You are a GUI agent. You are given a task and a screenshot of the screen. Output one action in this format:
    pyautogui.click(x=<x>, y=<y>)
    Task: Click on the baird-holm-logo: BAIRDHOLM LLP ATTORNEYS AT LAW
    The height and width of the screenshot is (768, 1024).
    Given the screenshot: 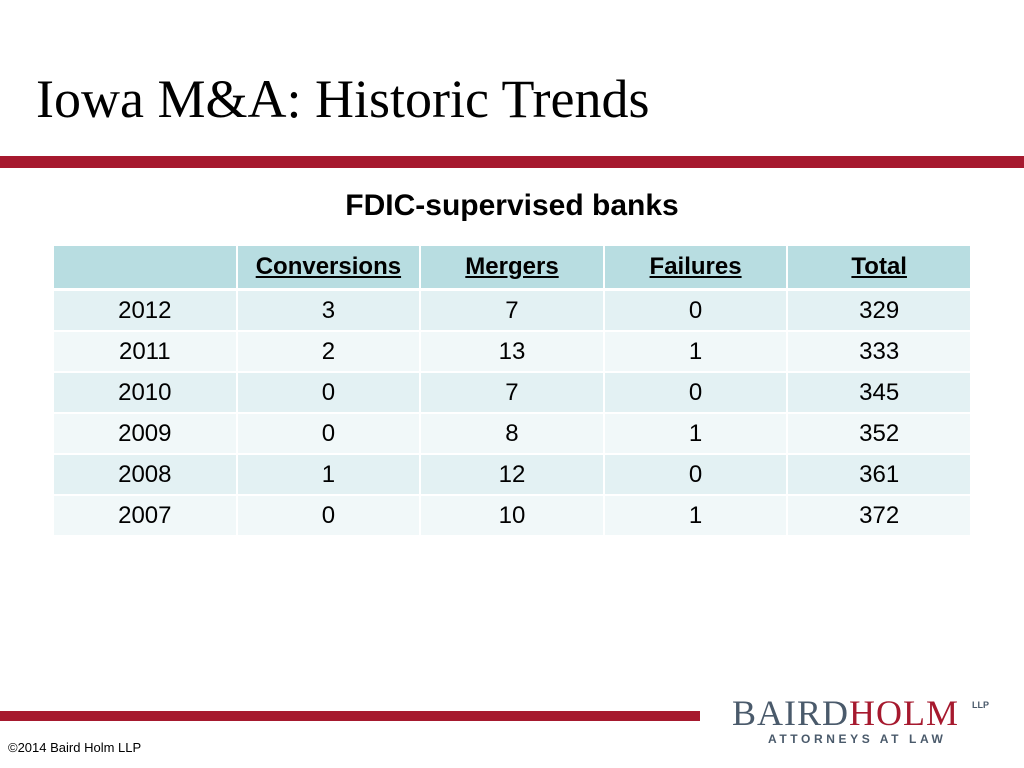 What is the action you would take?
    pyautogui.click(x=867, y=722)
    